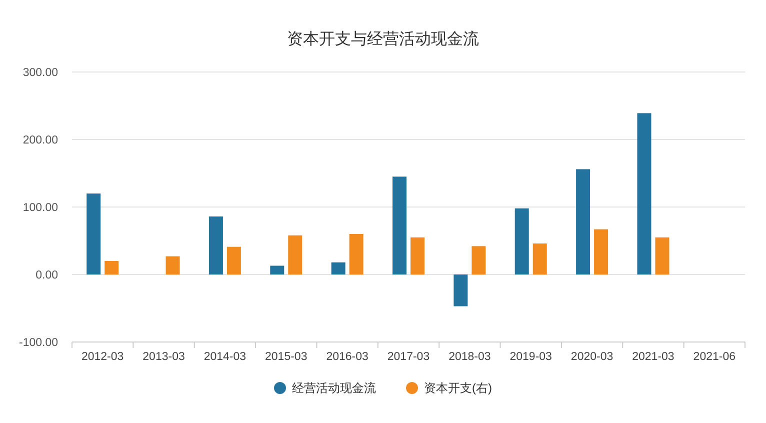 Image resolution: width=766 pixels, height=423 pixels. I want to click on legend-label: 资本开支(右), so click(458, 388).